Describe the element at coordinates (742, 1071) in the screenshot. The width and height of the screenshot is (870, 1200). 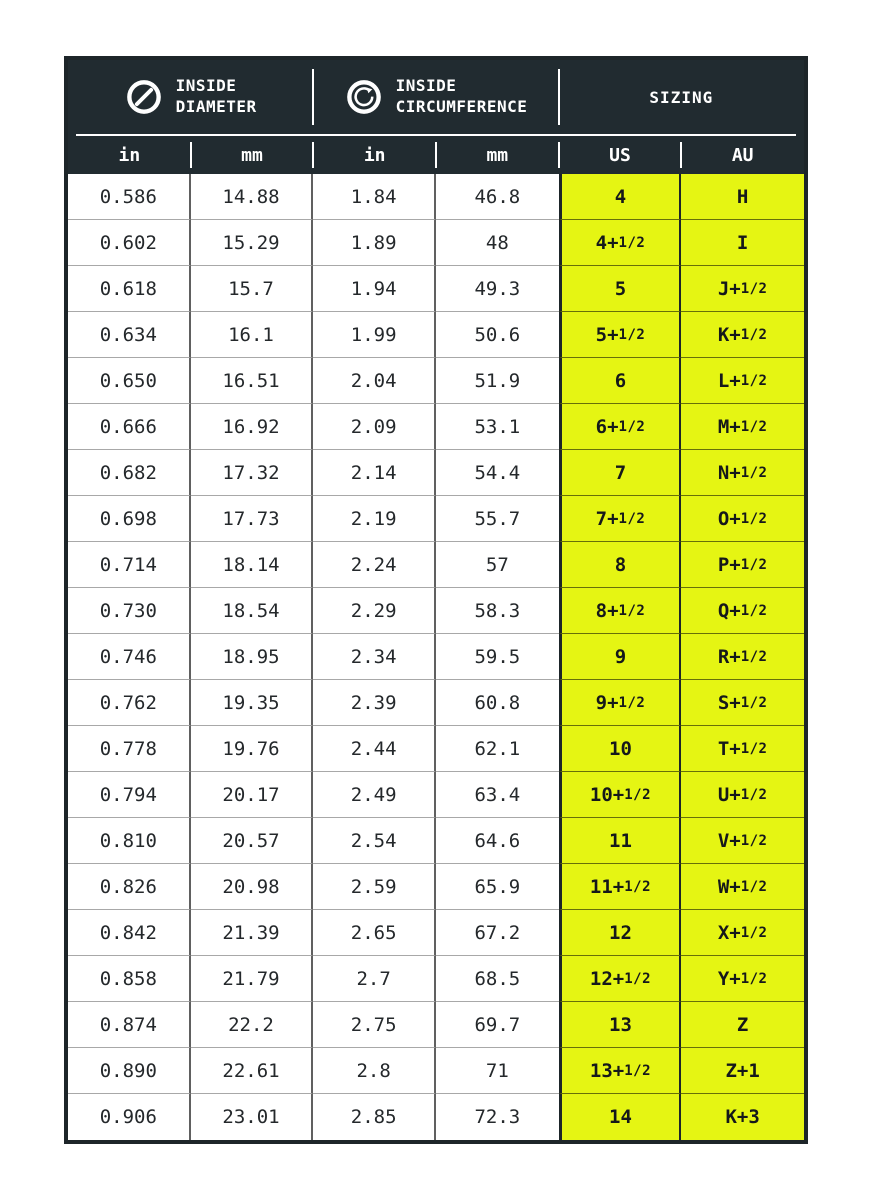
I see `cell-au-size: Z+1` at that location.